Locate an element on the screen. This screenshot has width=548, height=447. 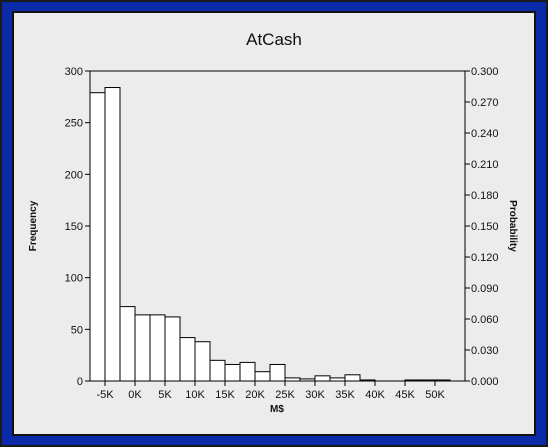
y2-tick-label: 0.090 is located at coordinates (485, 289).